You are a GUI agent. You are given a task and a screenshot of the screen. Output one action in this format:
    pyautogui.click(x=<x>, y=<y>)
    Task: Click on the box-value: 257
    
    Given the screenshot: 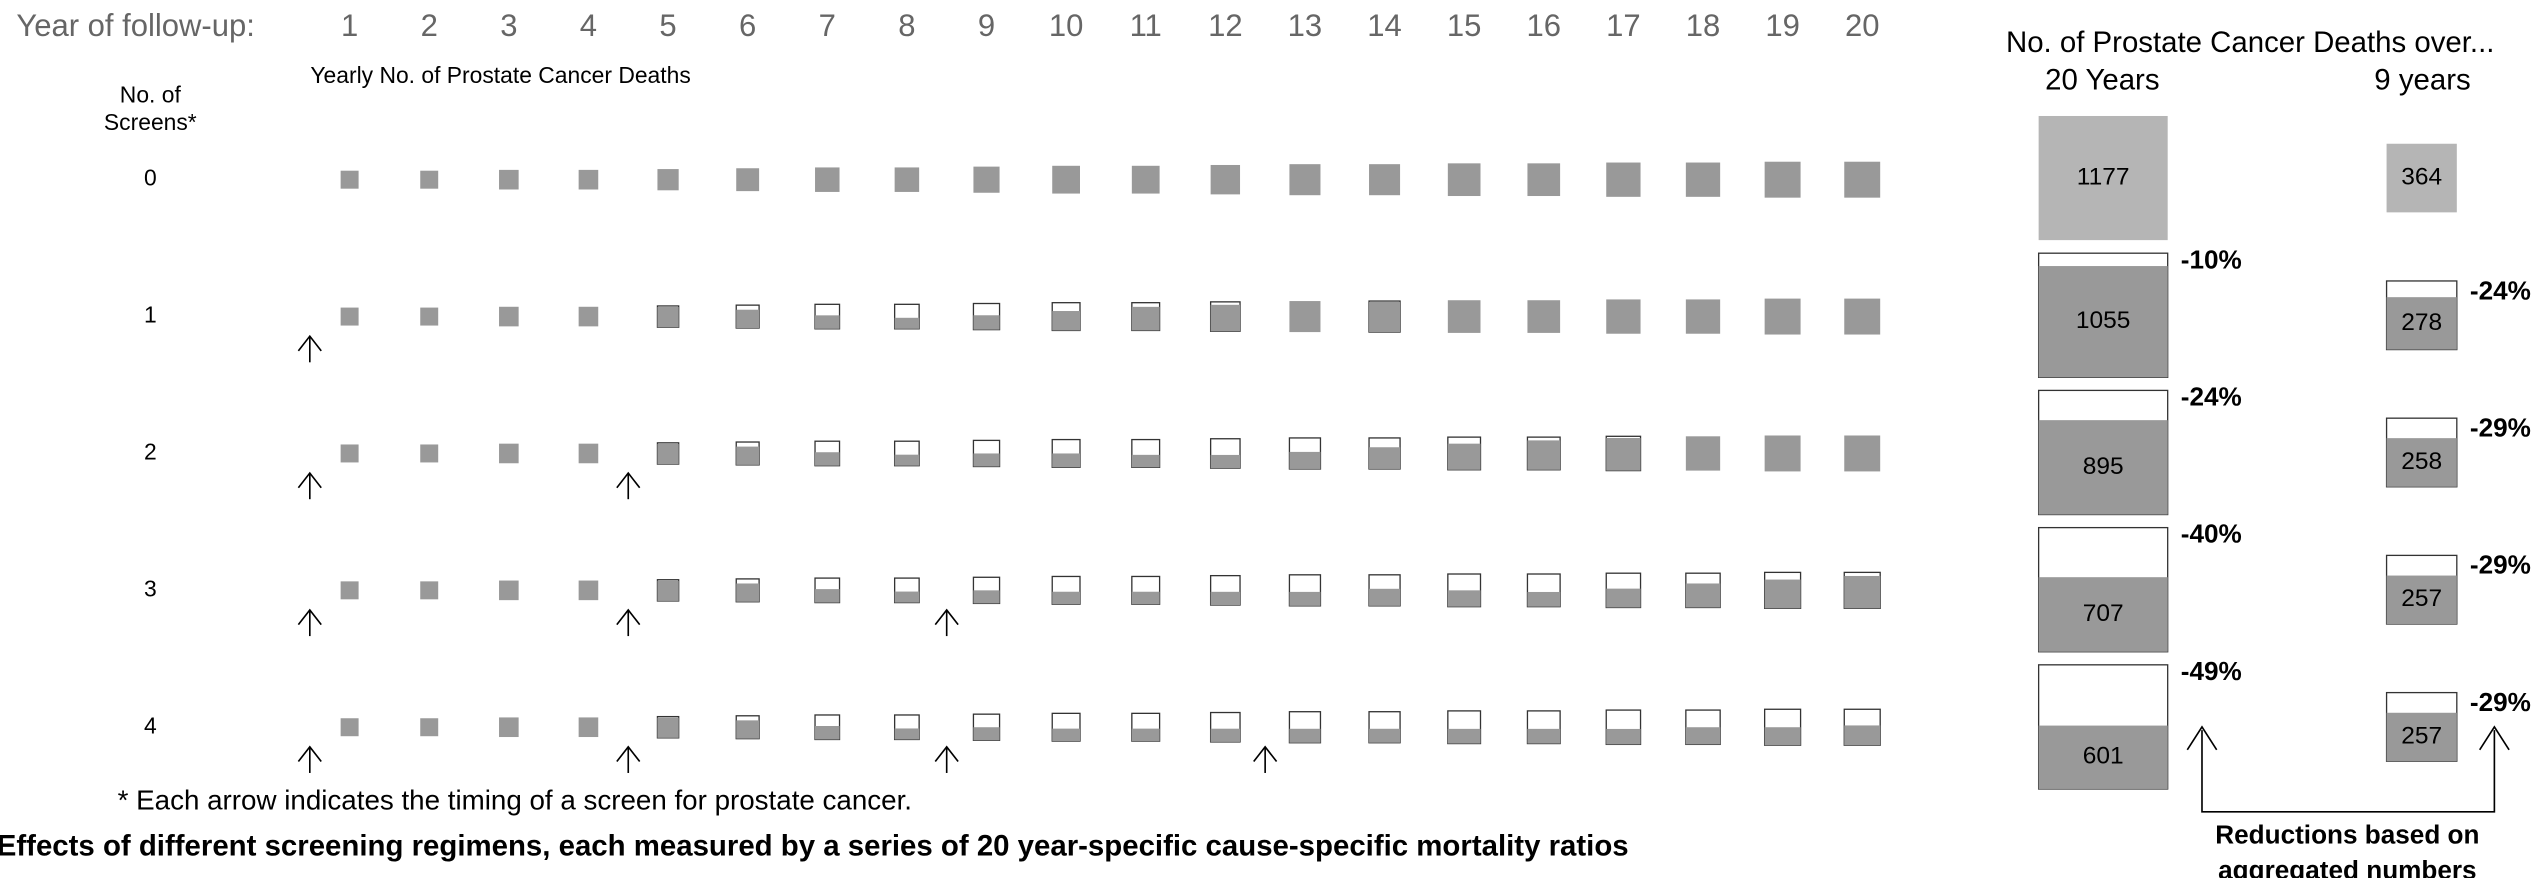 What is the action you would take?
    pyautogui.click(x=2421, y=735)
    